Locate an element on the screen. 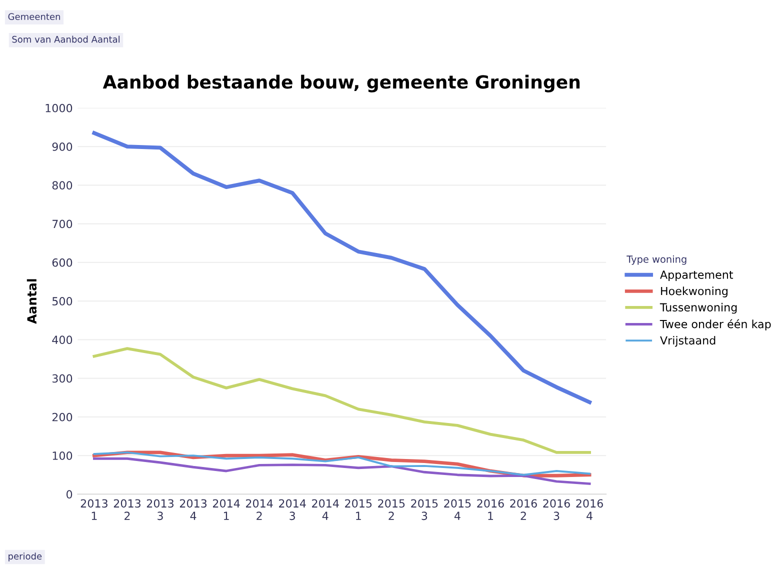  chart-title: Aanbod bestaande bouw, gemeente Groningen is located at coordinates (341, 83).